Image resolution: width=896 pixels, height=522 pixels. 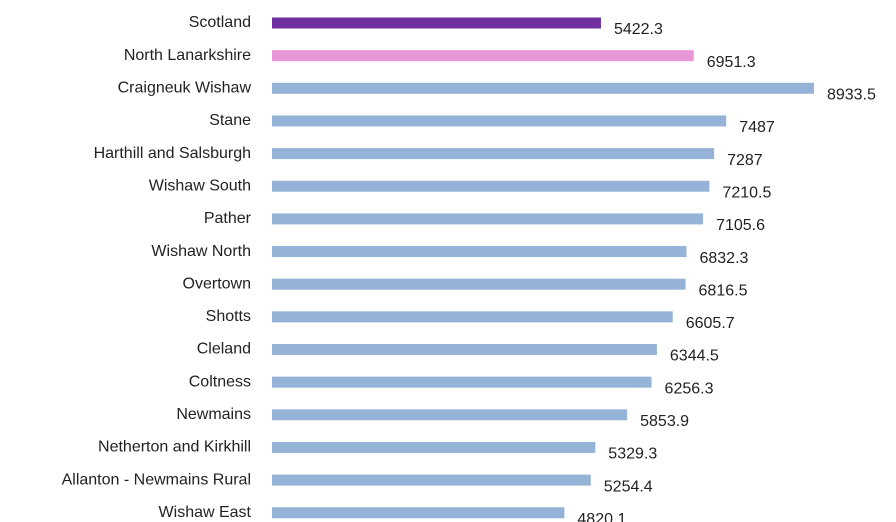 I want to click on category-label: Allanton - Newmains Rural, so click(x=156, y=479).